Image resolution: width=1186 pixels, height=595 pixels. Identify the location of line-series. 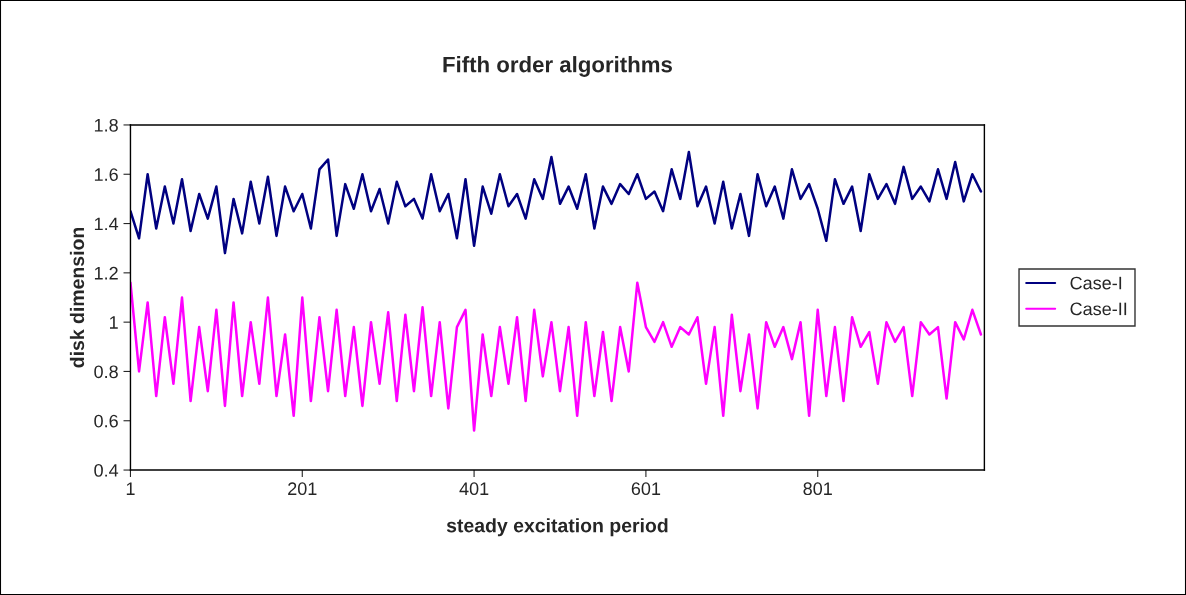
(556, 202).